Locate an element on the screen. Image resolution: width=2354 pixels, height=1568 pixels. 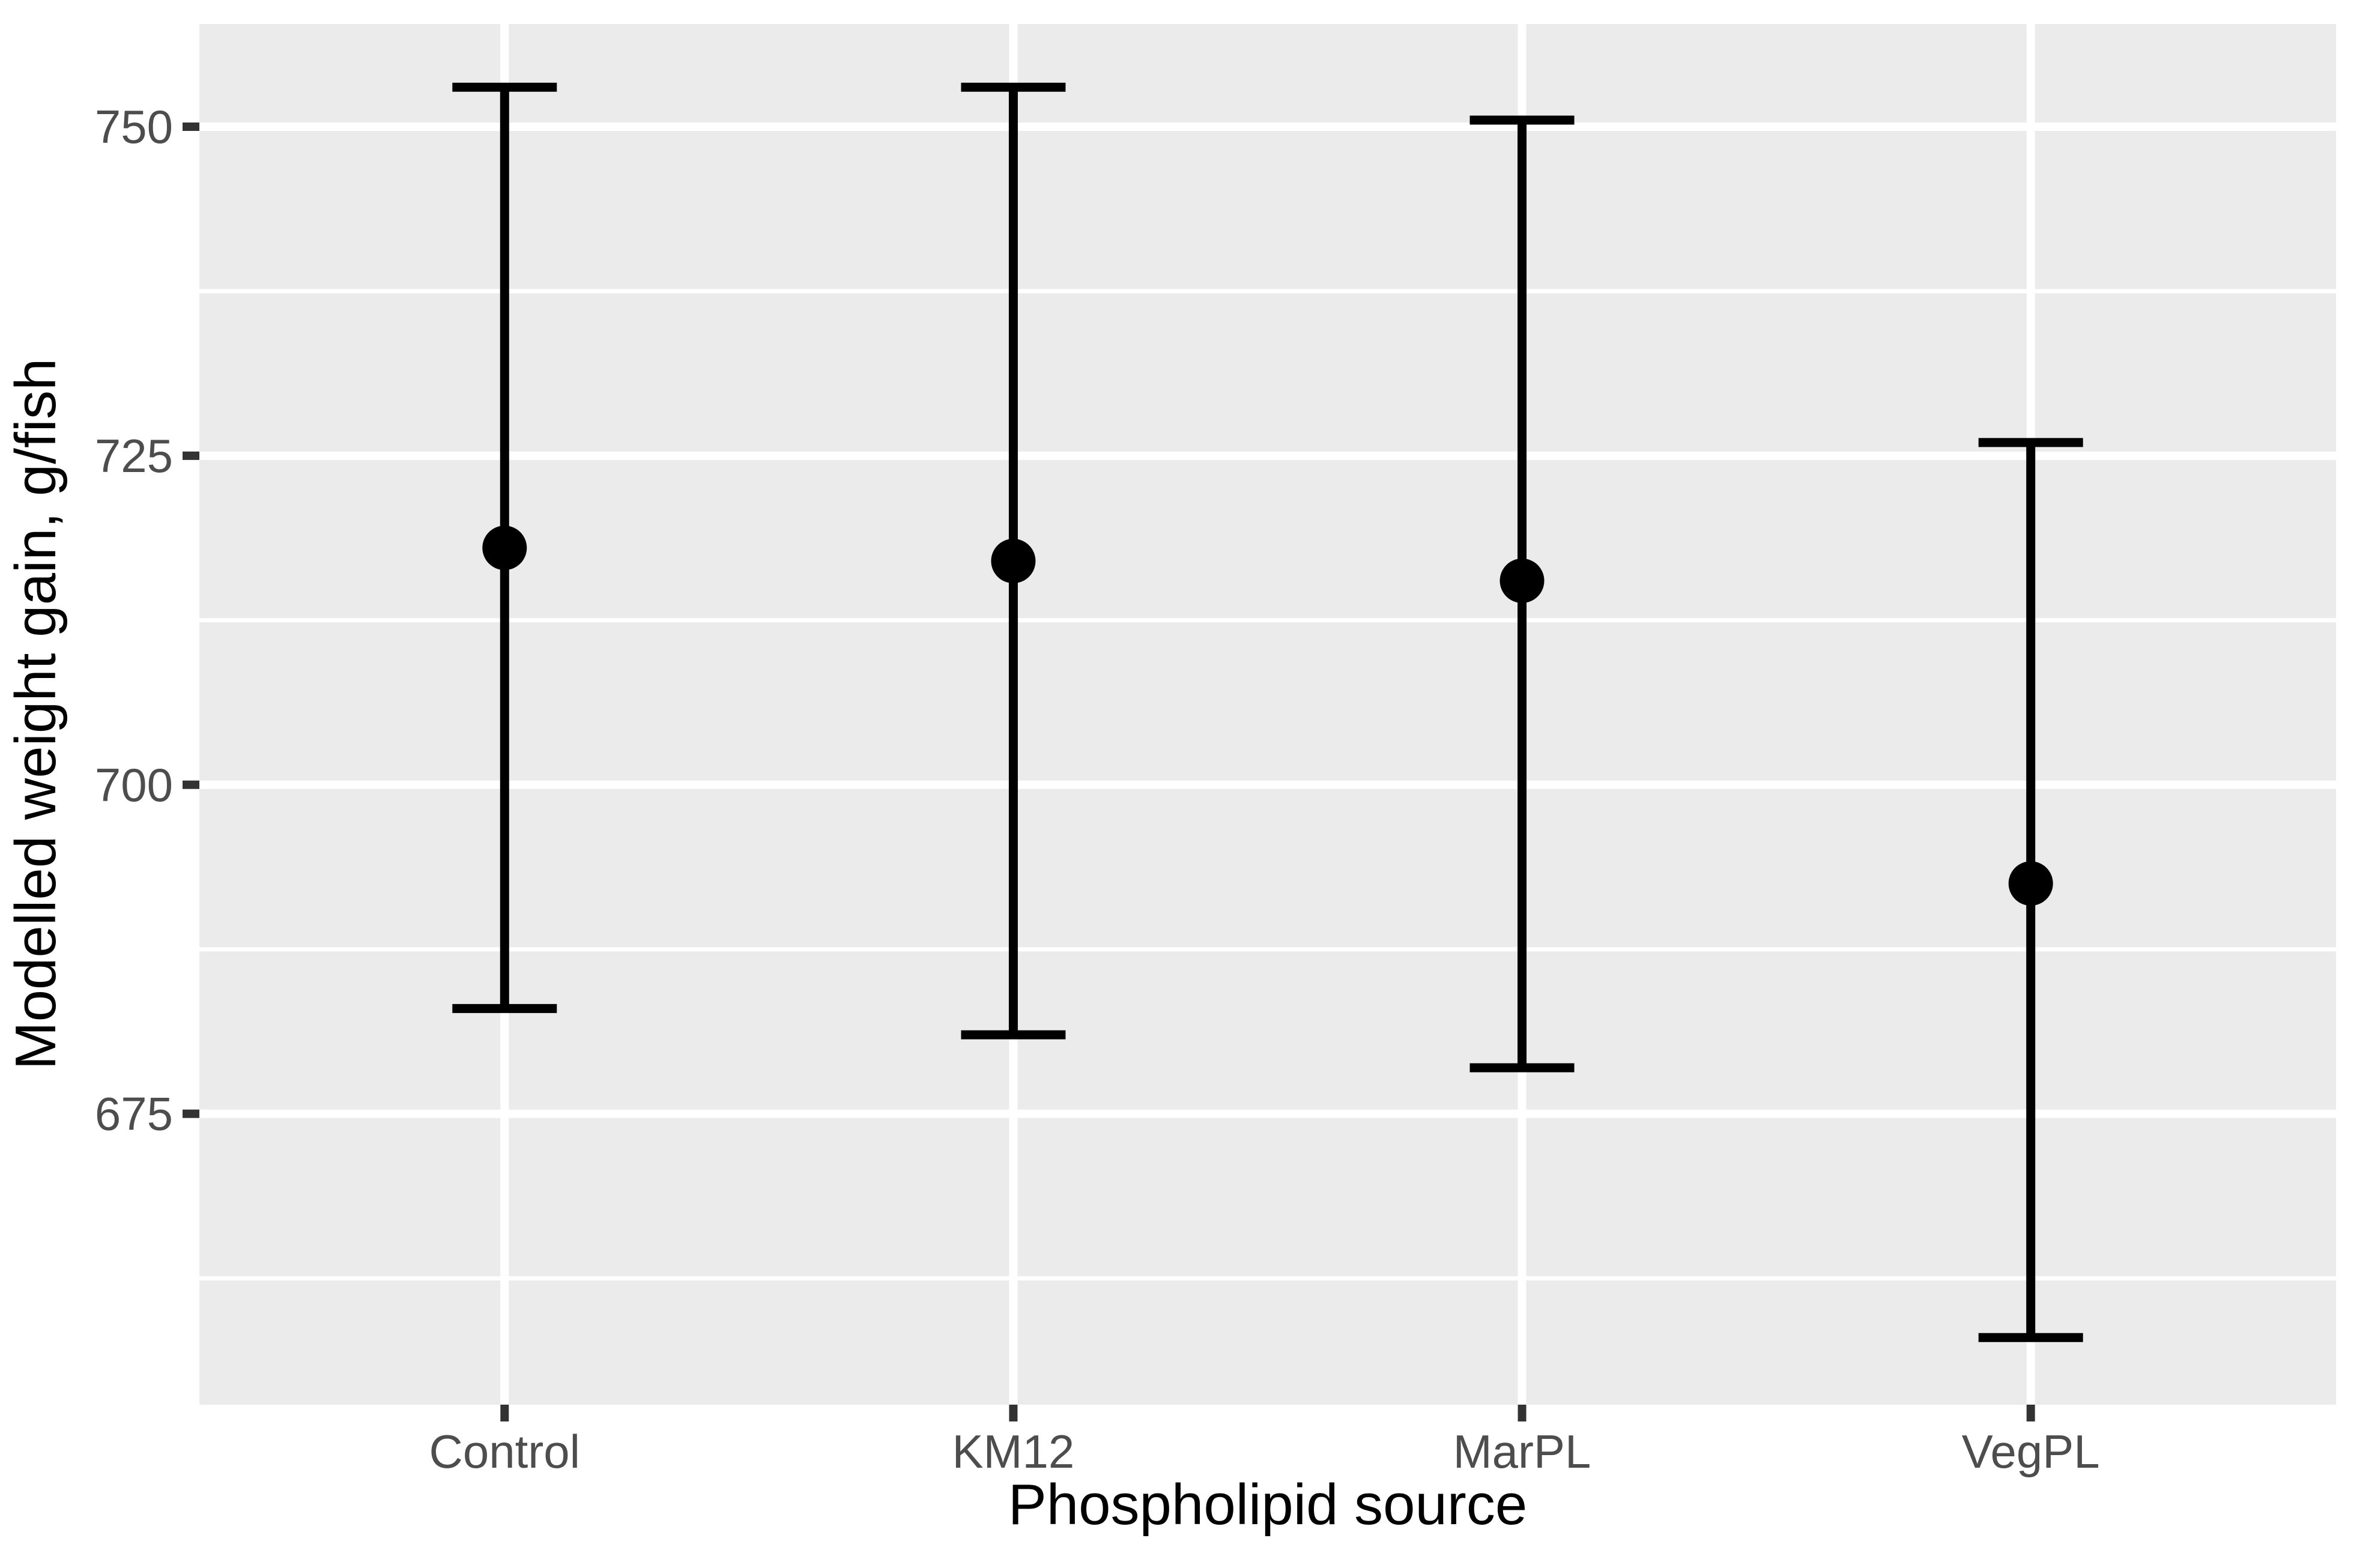
errorbar-Control is located at coordinates (505, 547).